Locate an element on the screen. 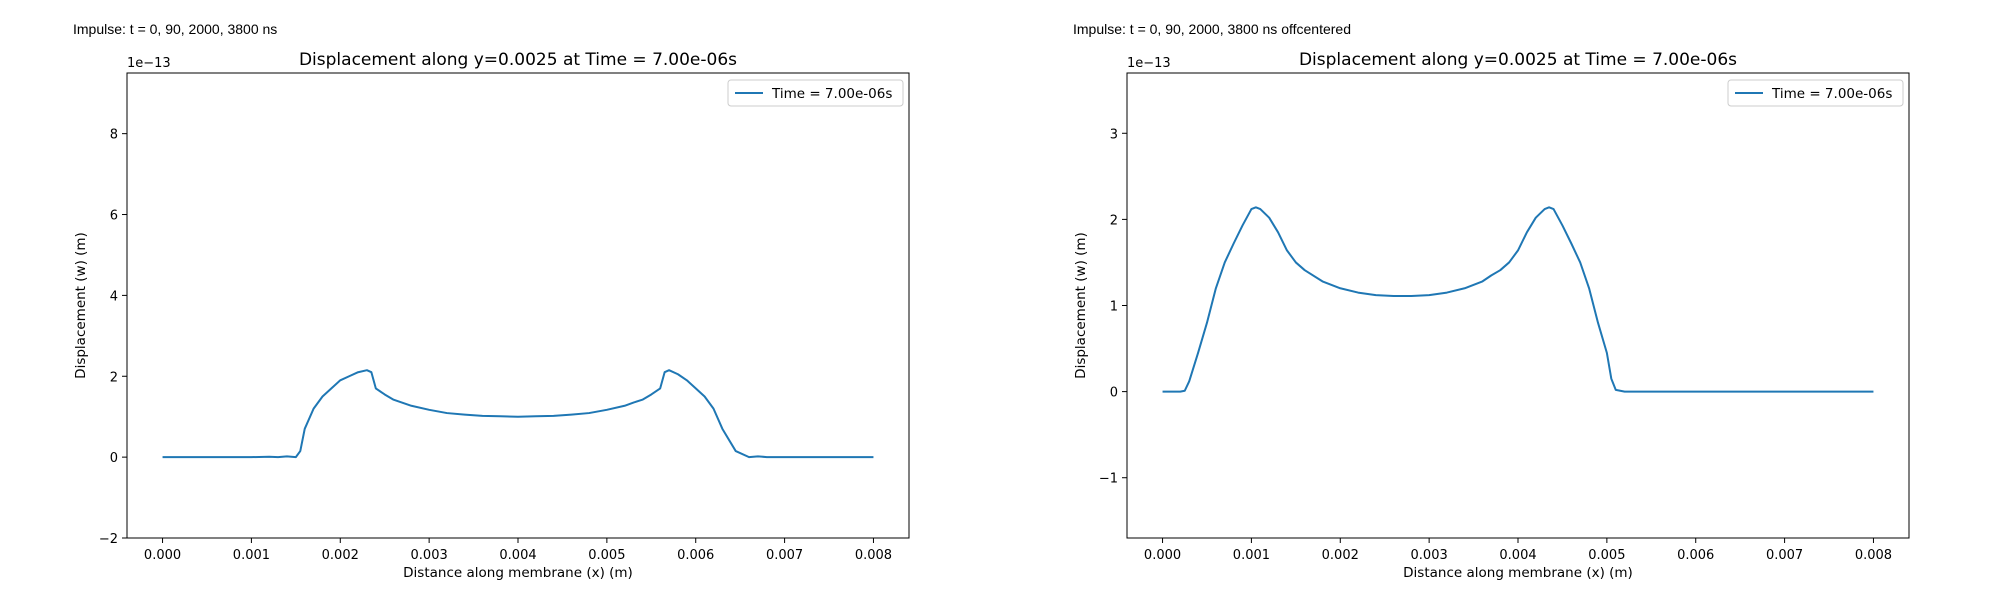 The height and width of the screenshot is (600, 2000). y-tick-label: 3 is located at coordinates (1114, 134).